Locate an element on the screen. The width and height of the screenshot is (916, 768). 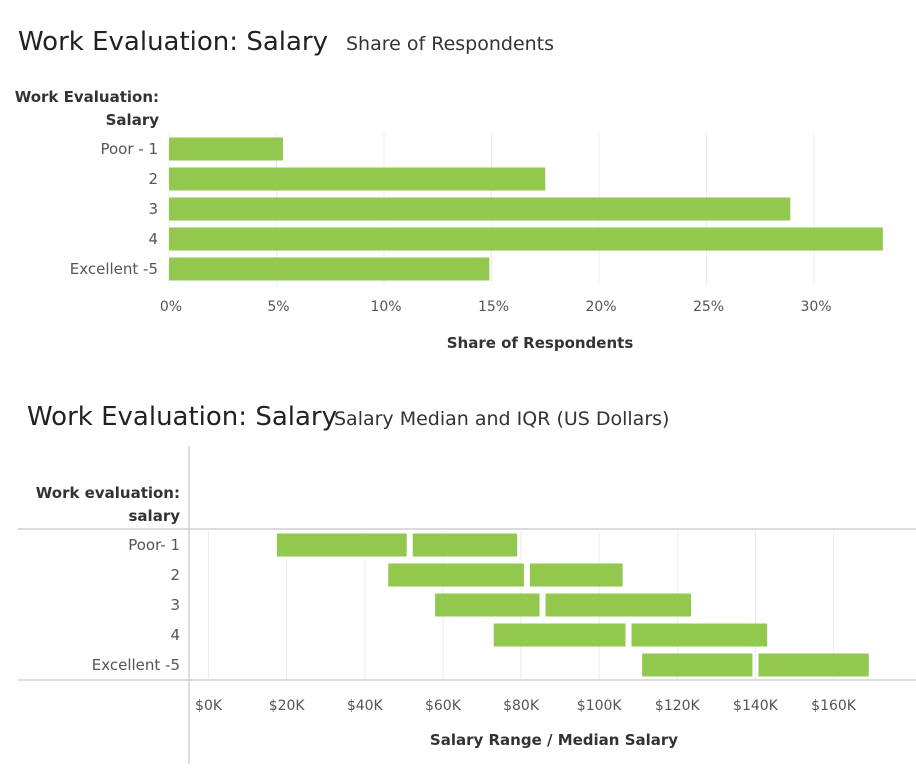
chart1-title: Work Evaluation: Salary is located at coordinates (173, 42).